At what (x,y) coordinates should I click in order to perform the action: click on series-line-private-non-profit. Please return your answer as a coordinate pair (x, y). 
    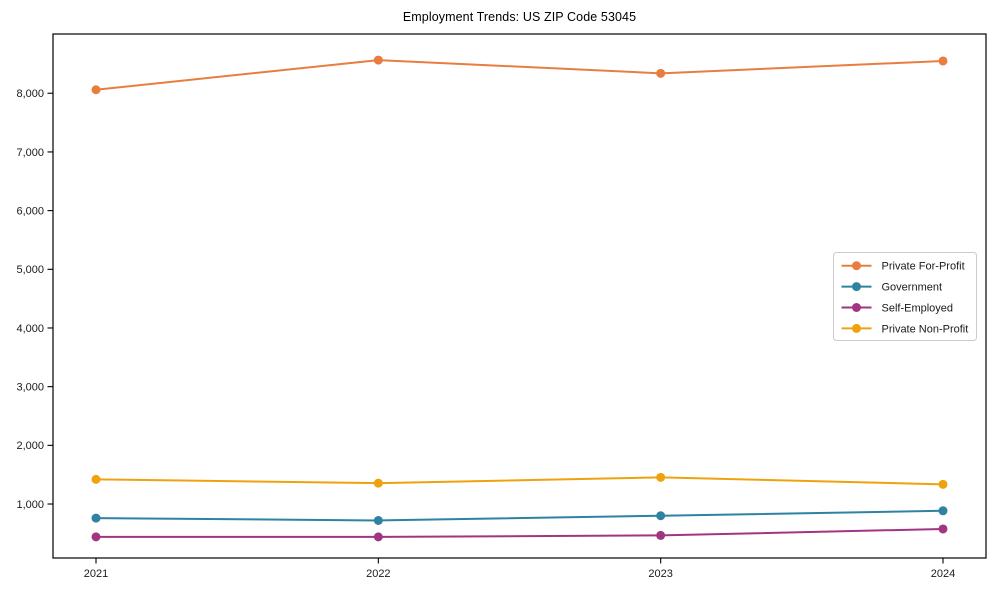
    Looking at the image, I should click on (519, 481).